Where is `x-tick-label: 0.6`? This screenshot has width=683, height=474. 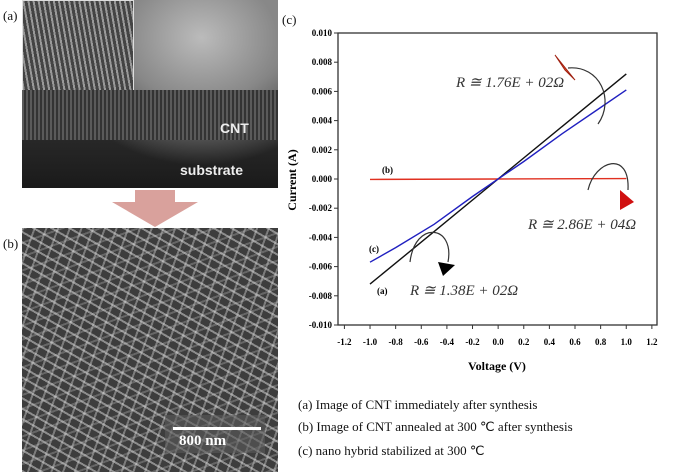
x-tick-label: 0.6 is located at coordinates (575, 342).